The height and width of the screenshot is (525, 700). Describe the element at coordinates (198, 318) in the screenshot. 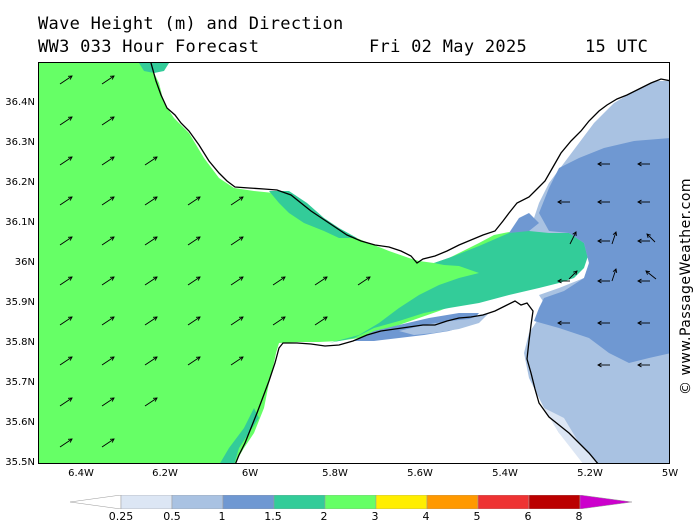

I see `arrow-w-28-head` at that location.